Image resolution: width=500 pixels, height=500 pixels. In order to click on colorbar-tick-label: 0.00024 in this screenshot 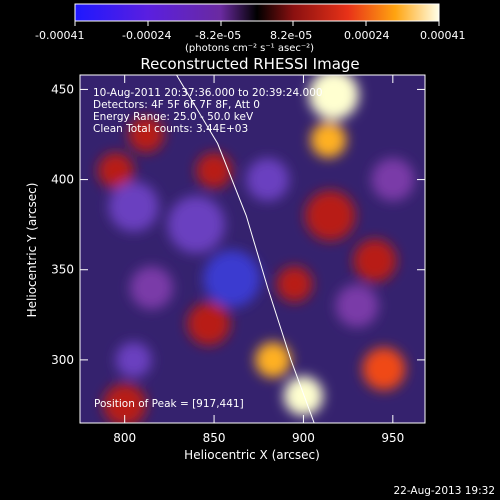, I will do `click(367, 35)`.